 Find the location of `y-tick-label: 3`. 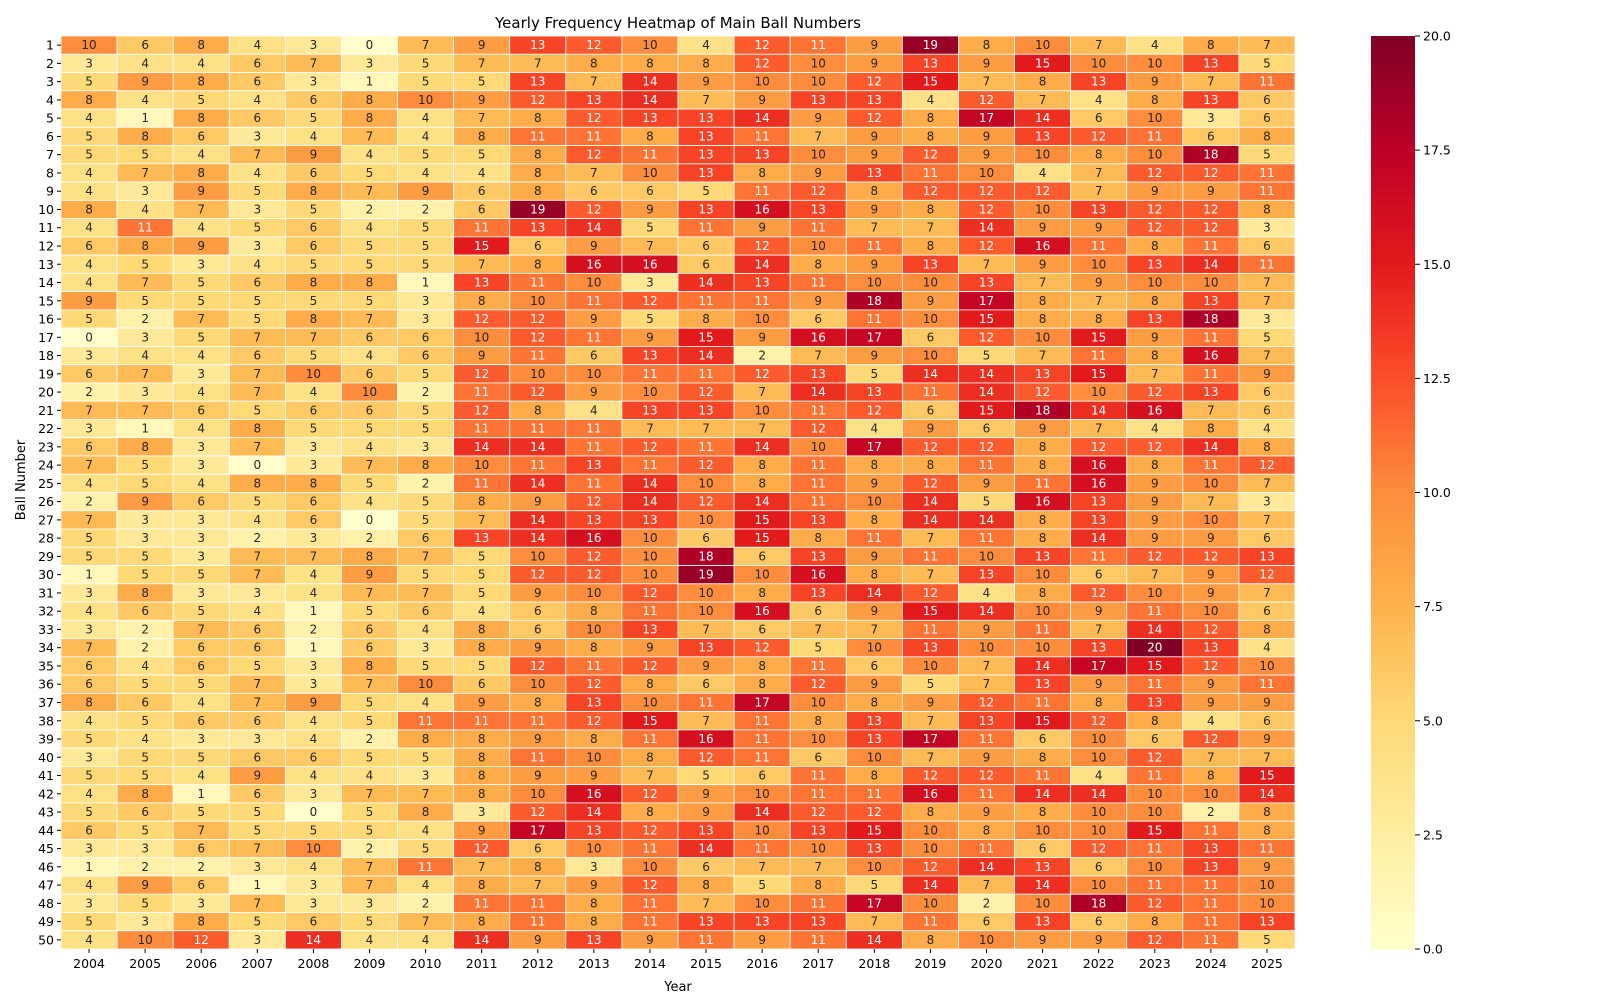

y-tick-label: 3 is located at coordinates (50, 81).